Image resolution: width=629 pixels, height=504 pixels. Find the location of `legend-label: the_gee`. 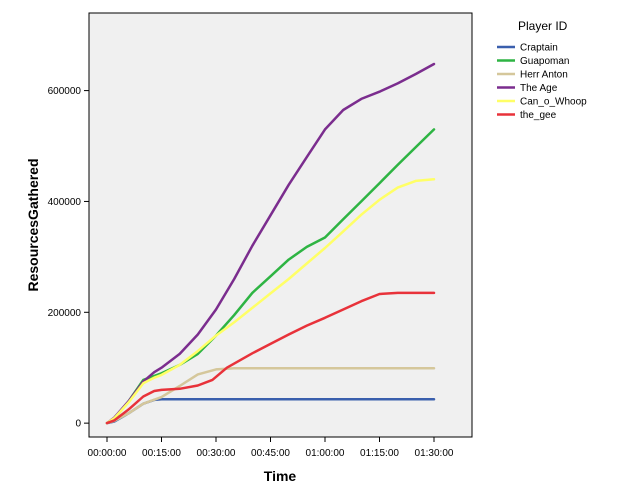

legend-label: the_gee is located at coordinates (538, 115).